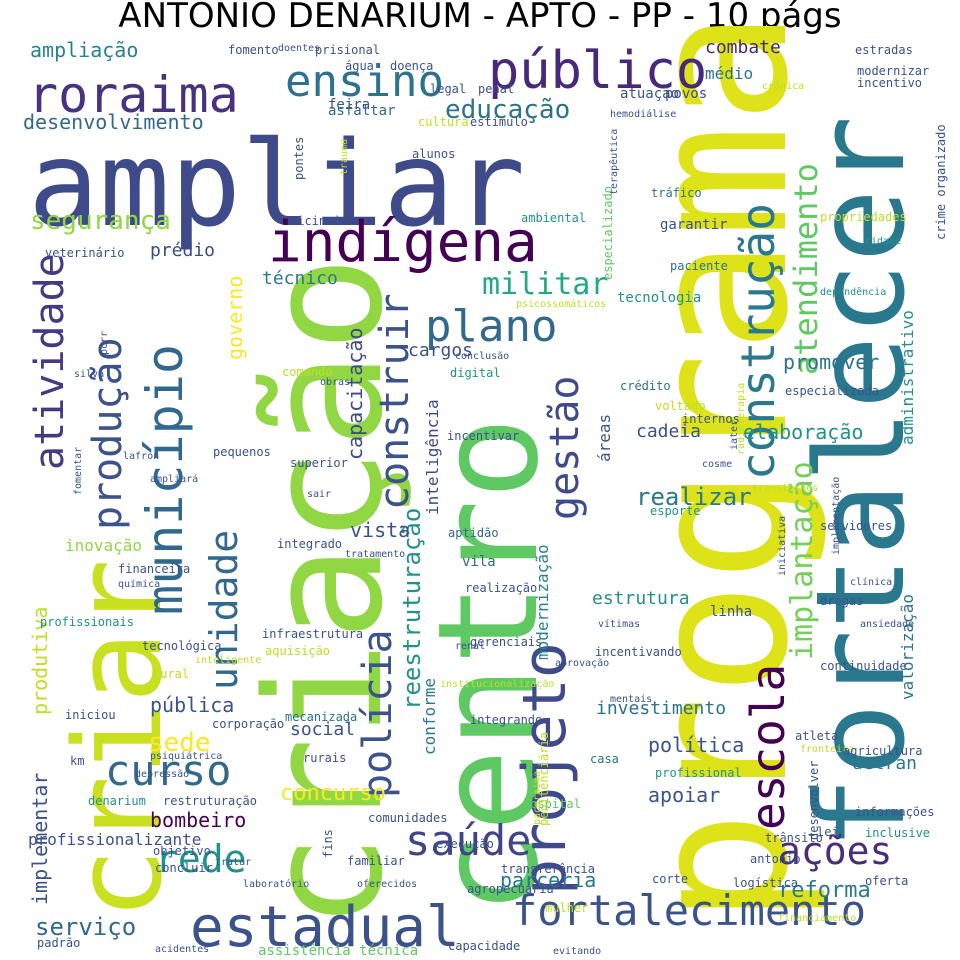 The image size is (960, 960). Describe the element at coordinates (554, 218) in the screenshot. I see `word-ambiental: ambiental` at that location.